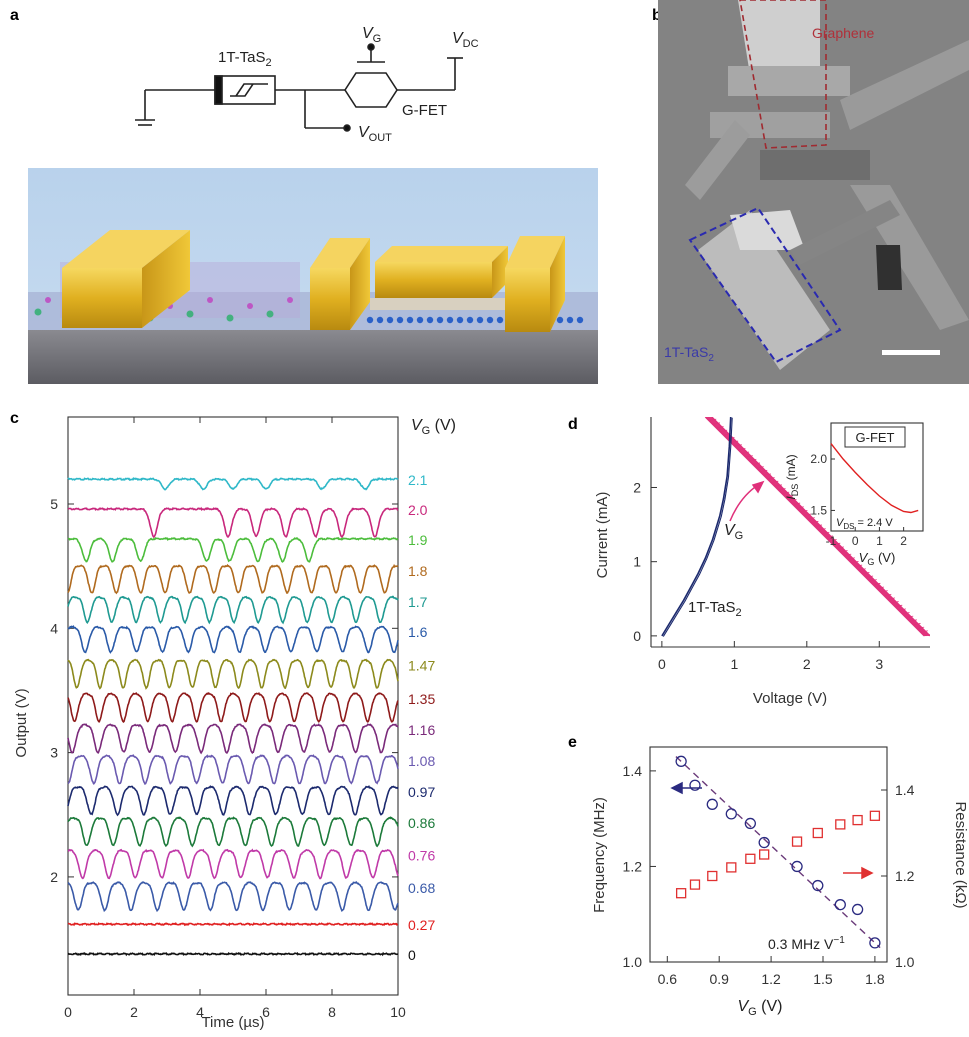 The image size is (969, 1037). Describe the element at coordinates (54, 877) in the screenshot. I see `panel-c-ytick-label: 2` at that location.